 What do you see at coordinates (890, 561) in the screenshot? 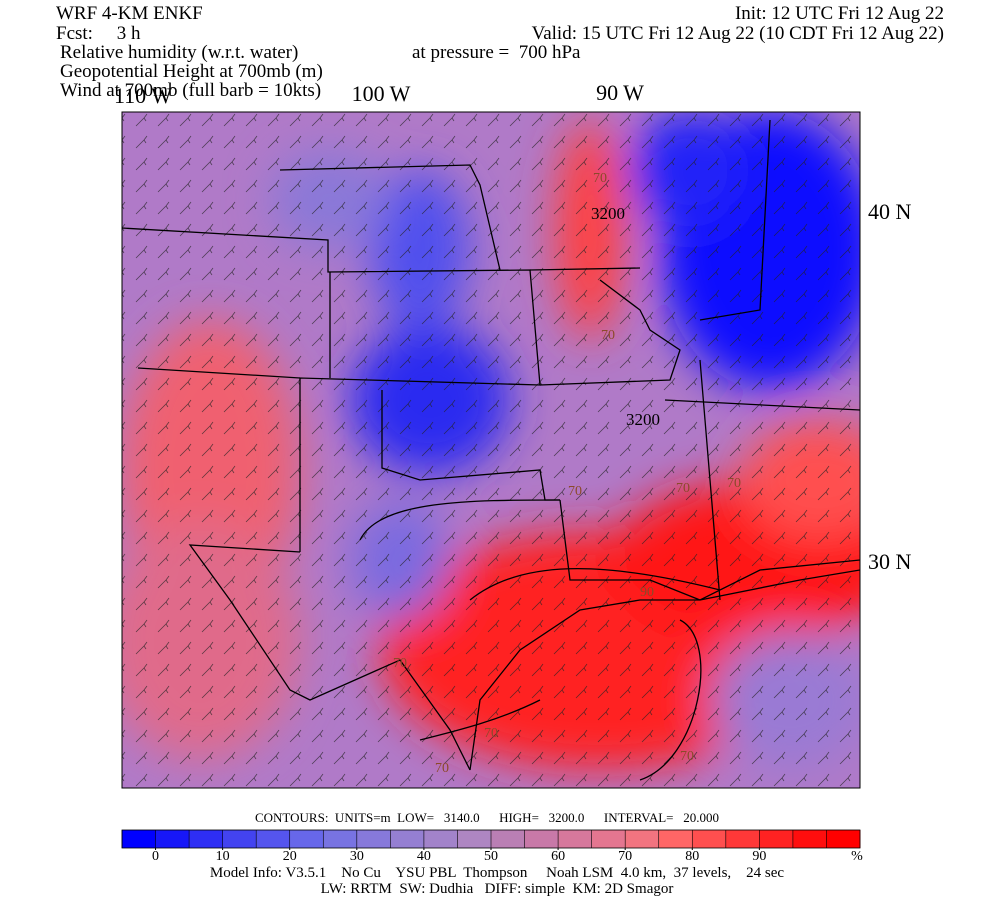
I see `latitude-label: 30 N` at bounding box center [890, 561].